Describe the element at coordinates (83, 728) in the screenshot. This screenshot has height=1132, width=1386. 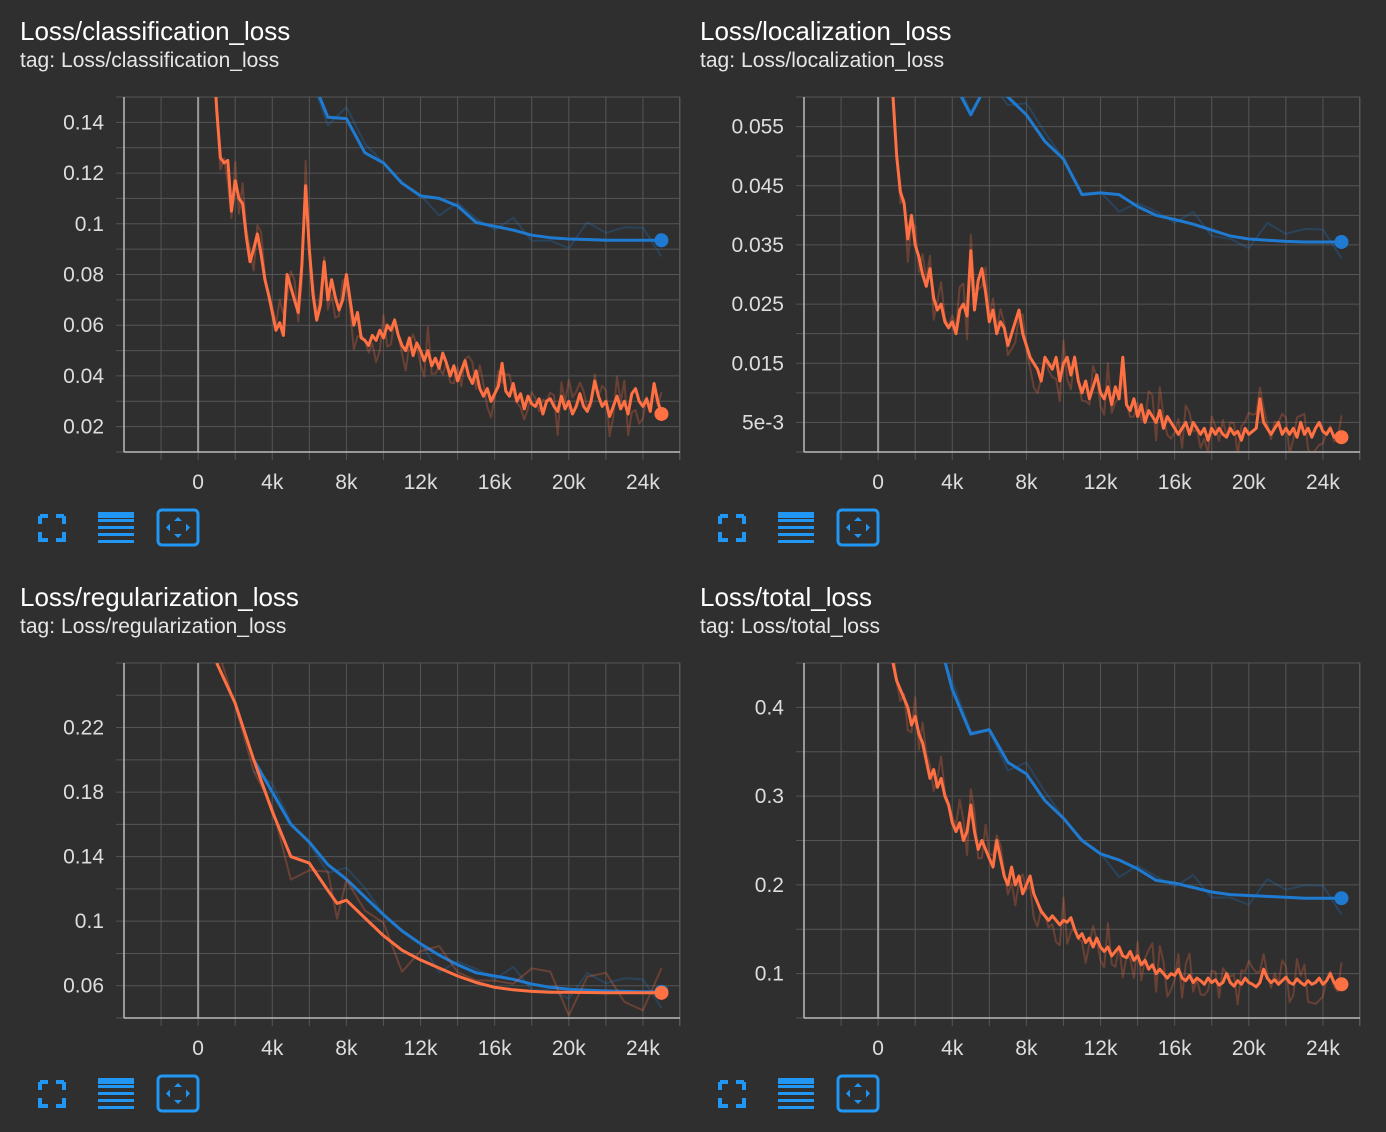
I see `y-tick-label: 0.22` at that location.